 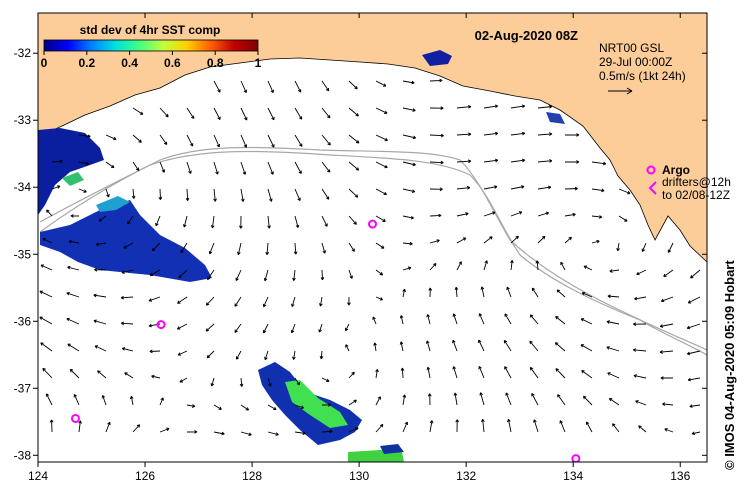 I want to click on sst-patch-west, so click(x=71, y=171).